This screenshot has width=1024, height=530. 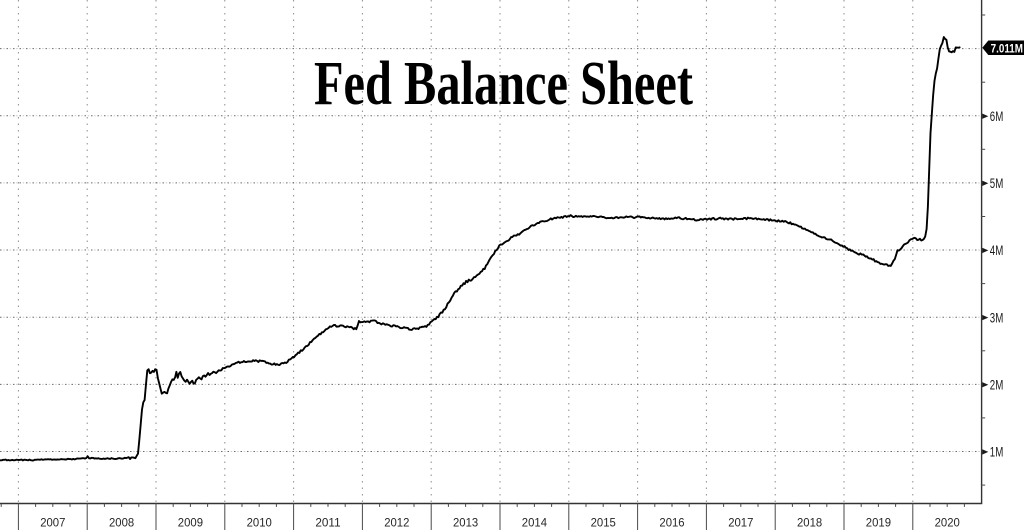 I want to click on svg-text: 2015, so click(x=603, y=523).